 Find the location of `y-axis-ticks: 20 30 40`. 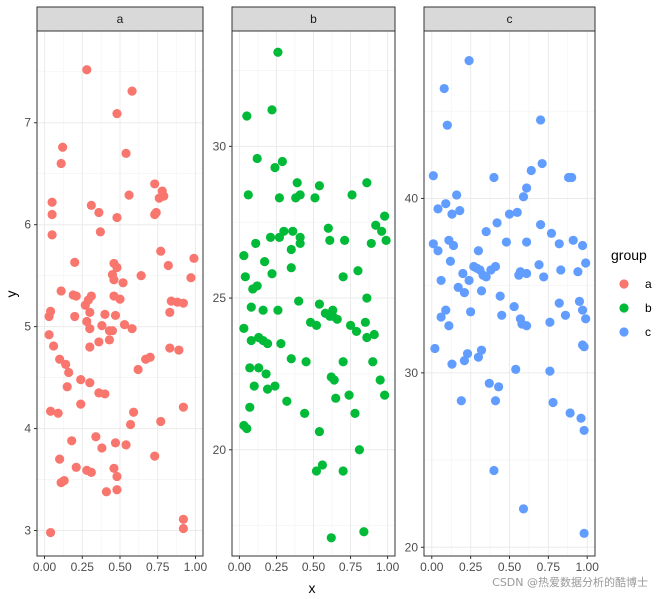

y-axis-ticks: 20 30 40 is located at coordinates (414, 372).